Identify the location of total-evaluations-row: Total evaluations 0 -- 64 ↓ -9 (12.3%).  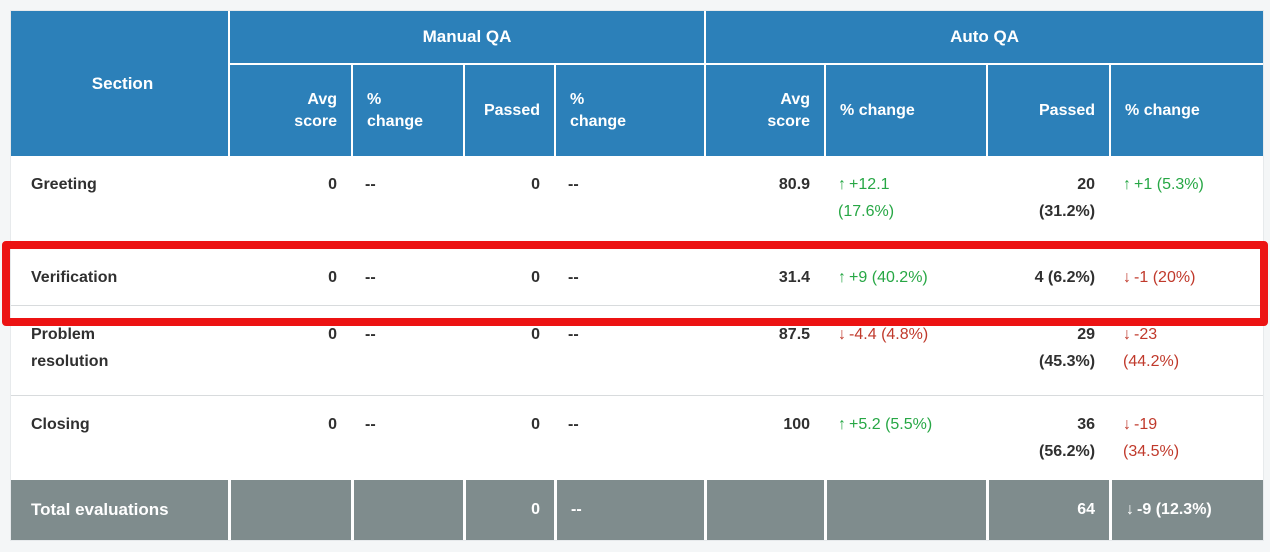
(637, 509).